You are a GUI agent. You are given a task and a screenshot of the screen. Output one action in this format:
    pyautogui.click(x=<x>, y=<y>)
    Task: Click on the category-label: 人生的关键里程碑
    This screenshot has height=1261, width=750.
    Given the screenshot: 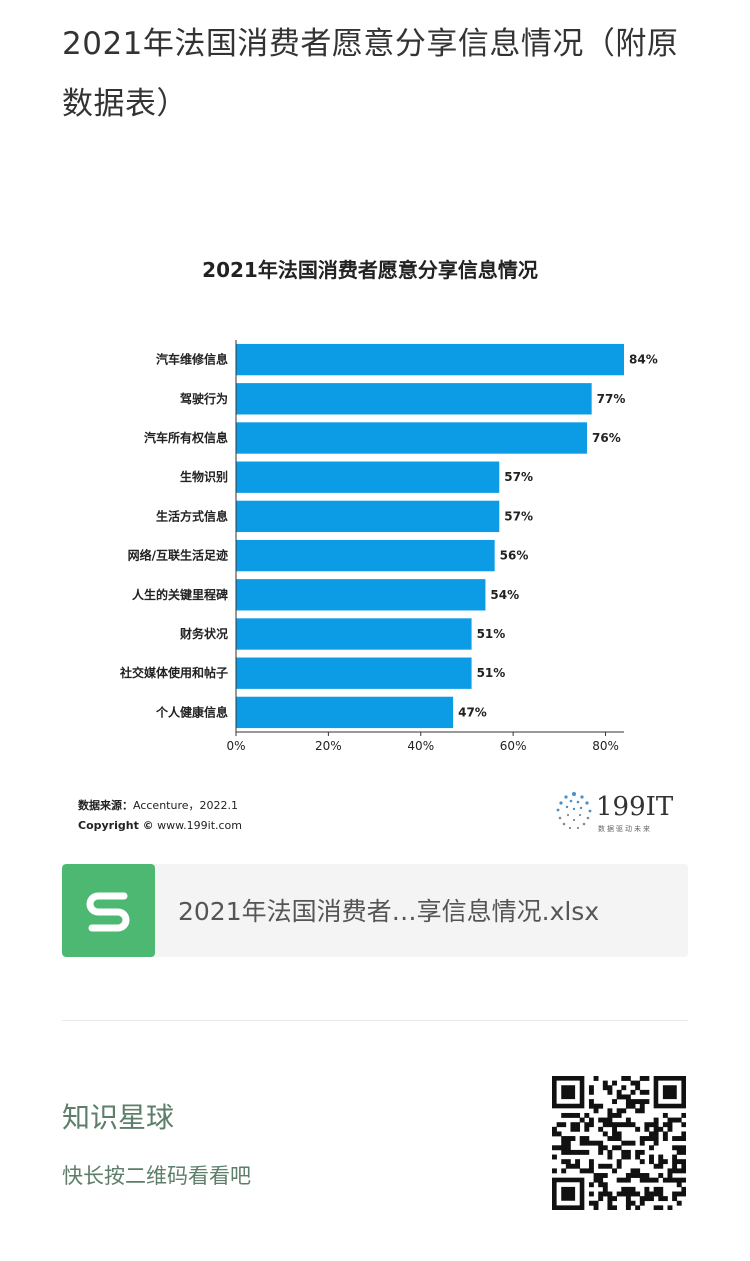 What is the action you would take?
    pyautogui.click(x=180, y=594)
    